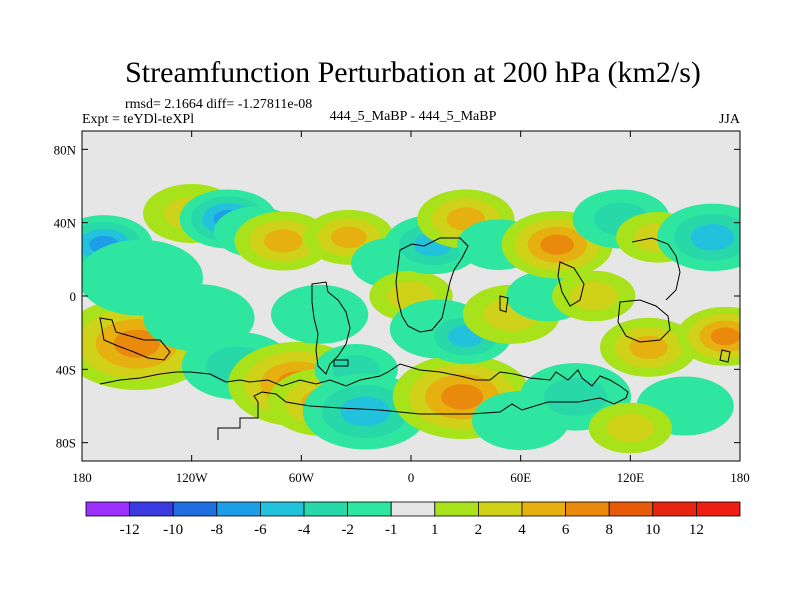  I want to click on y-tick-label: 40S, so click(66, 369).